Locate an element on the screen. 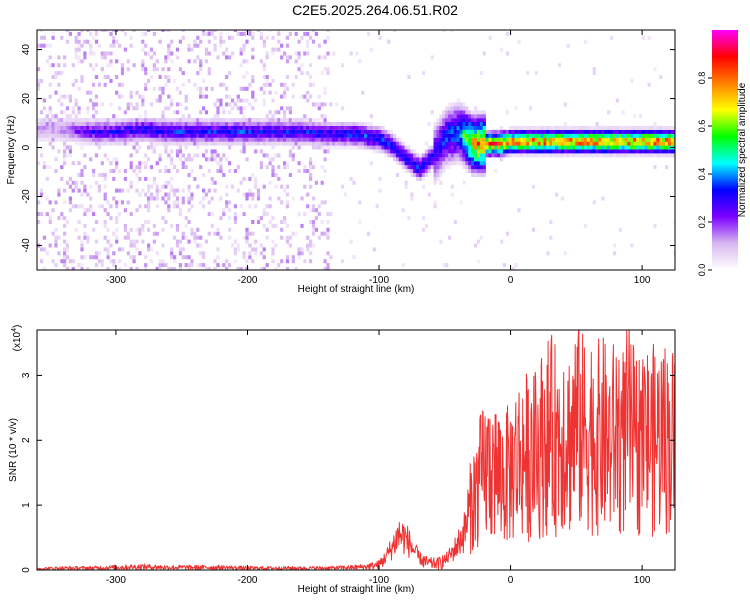 The width and height of the screenshot is (750, 600). snr-x-axis-label: Height of straight line (km) is located at coordinates (356, 589).